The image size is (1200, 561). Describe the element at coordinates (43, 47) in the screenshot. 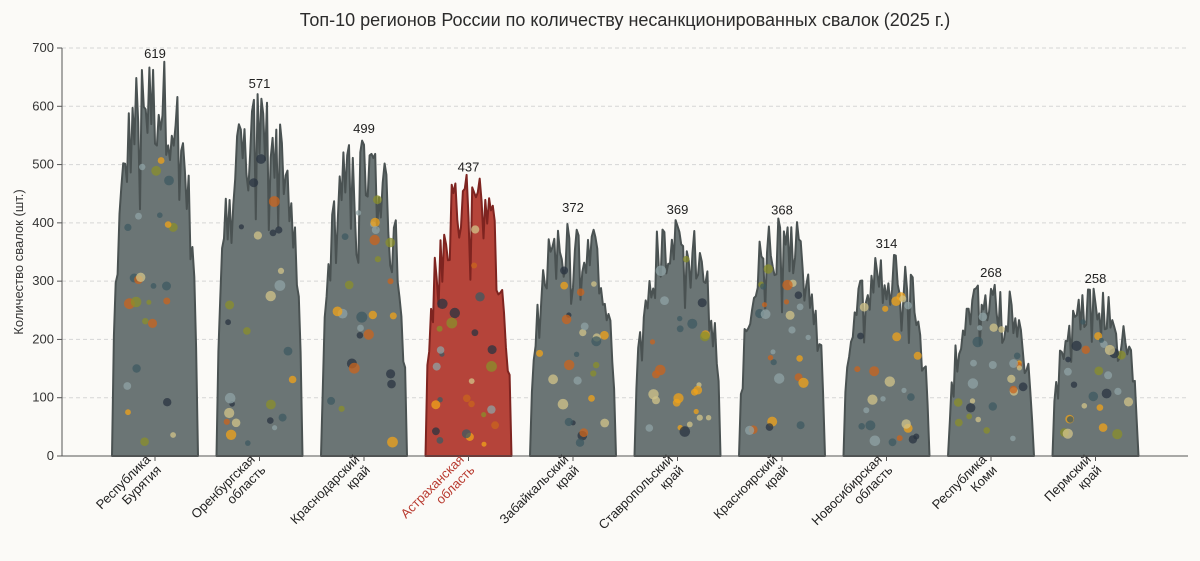

I see `y-tick-label: 700` at that location.